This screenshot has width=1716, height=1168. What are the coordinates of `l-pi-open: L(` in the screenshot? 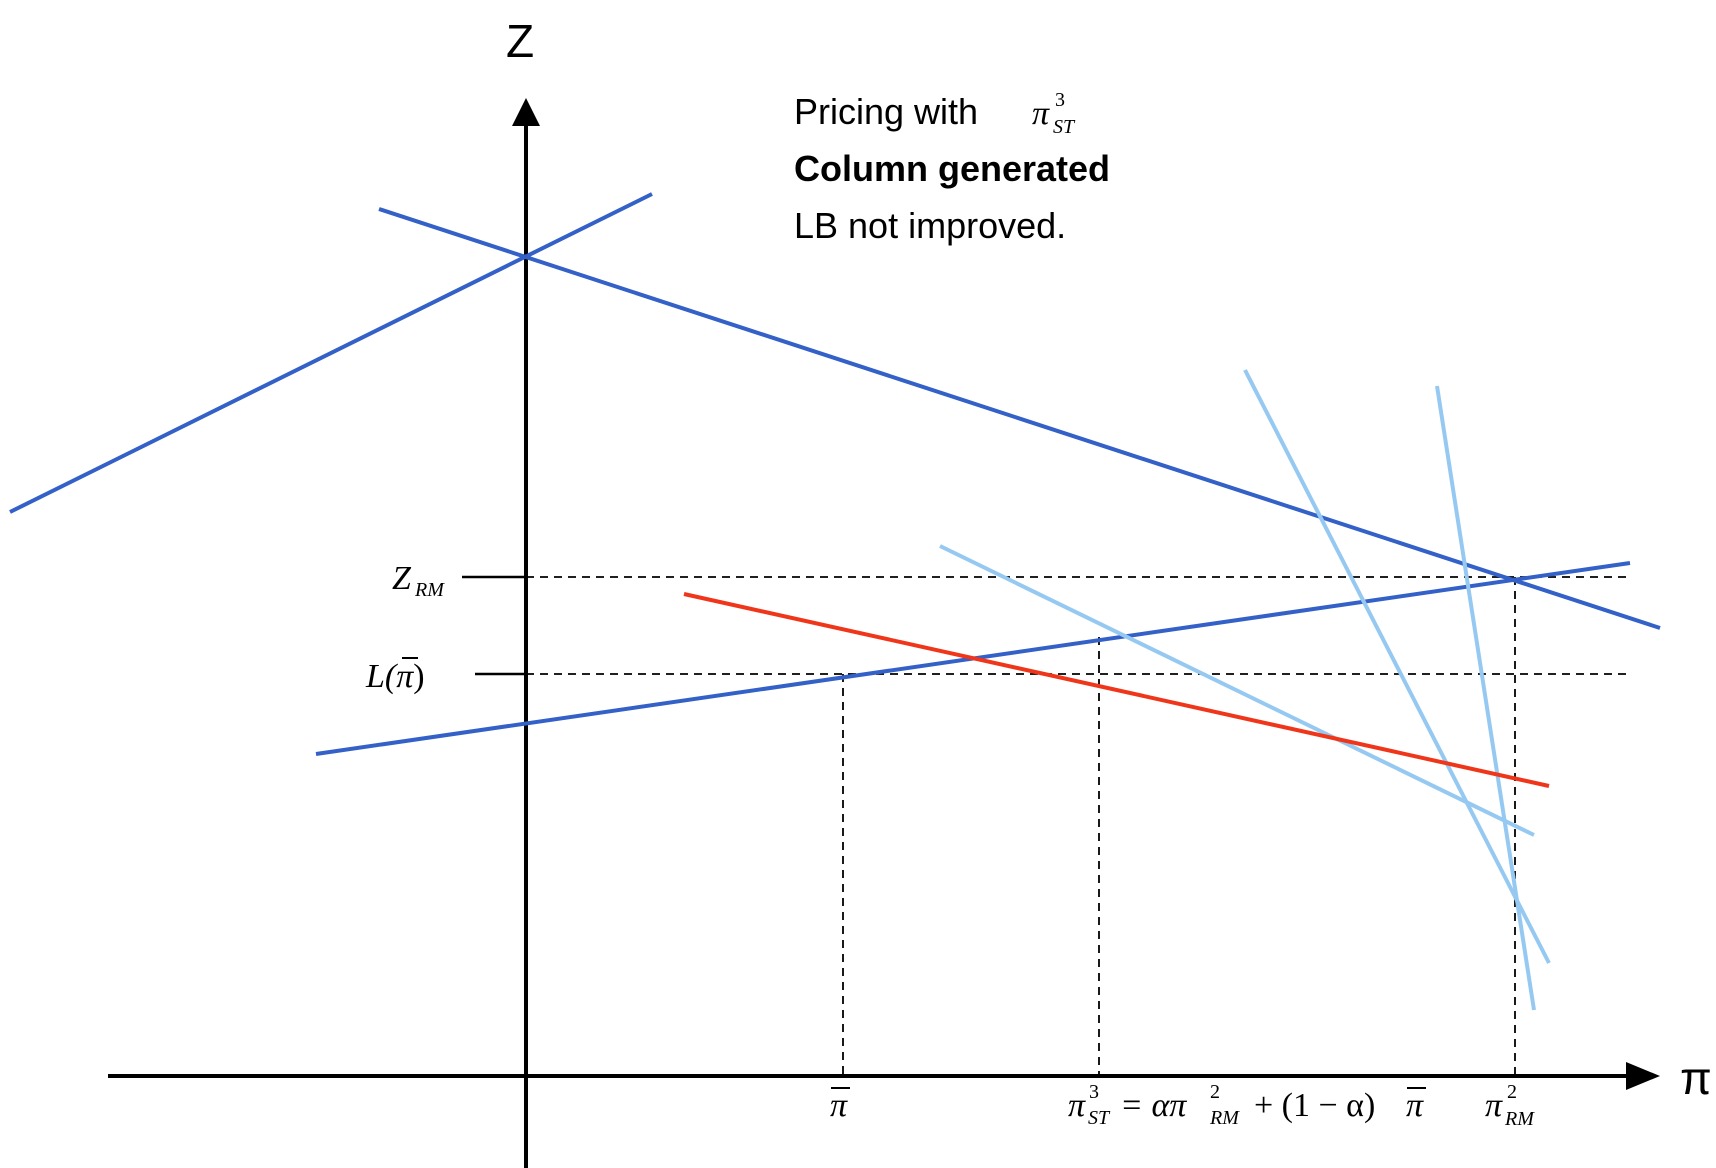 It's located at (382, 676).